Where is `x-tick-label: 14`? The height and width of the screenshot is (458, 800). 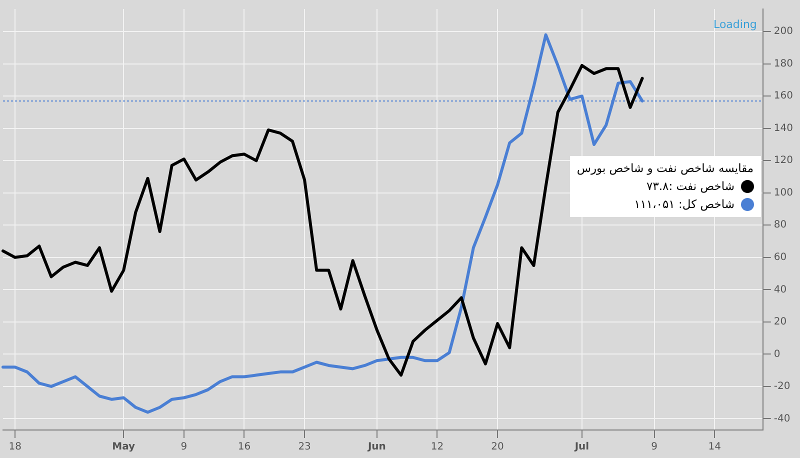
x-tick-label: 14 is located at coordinates (715, 447).